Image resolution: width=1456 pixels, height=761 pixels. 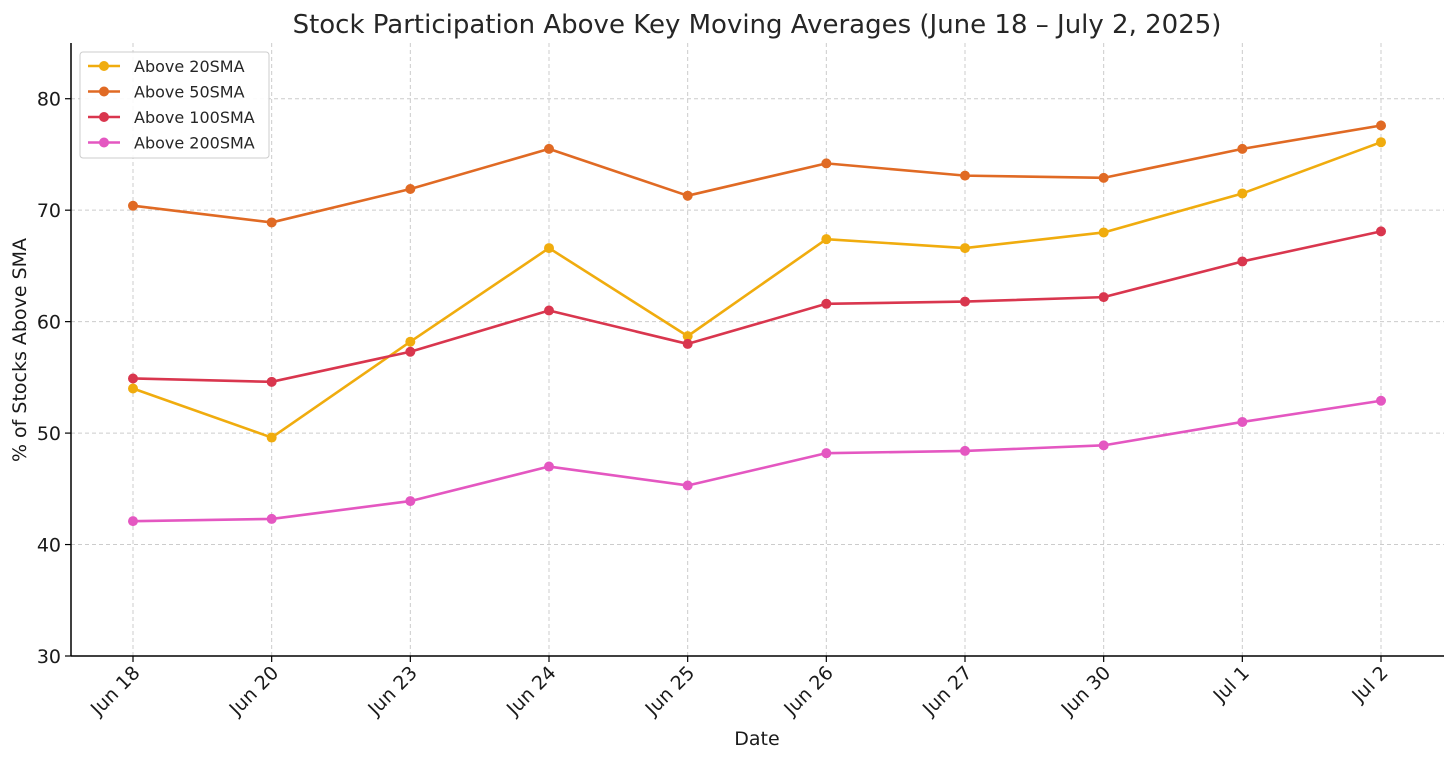 I want to click on legend-label: Above 20SMA, so click(x=189, y=66).